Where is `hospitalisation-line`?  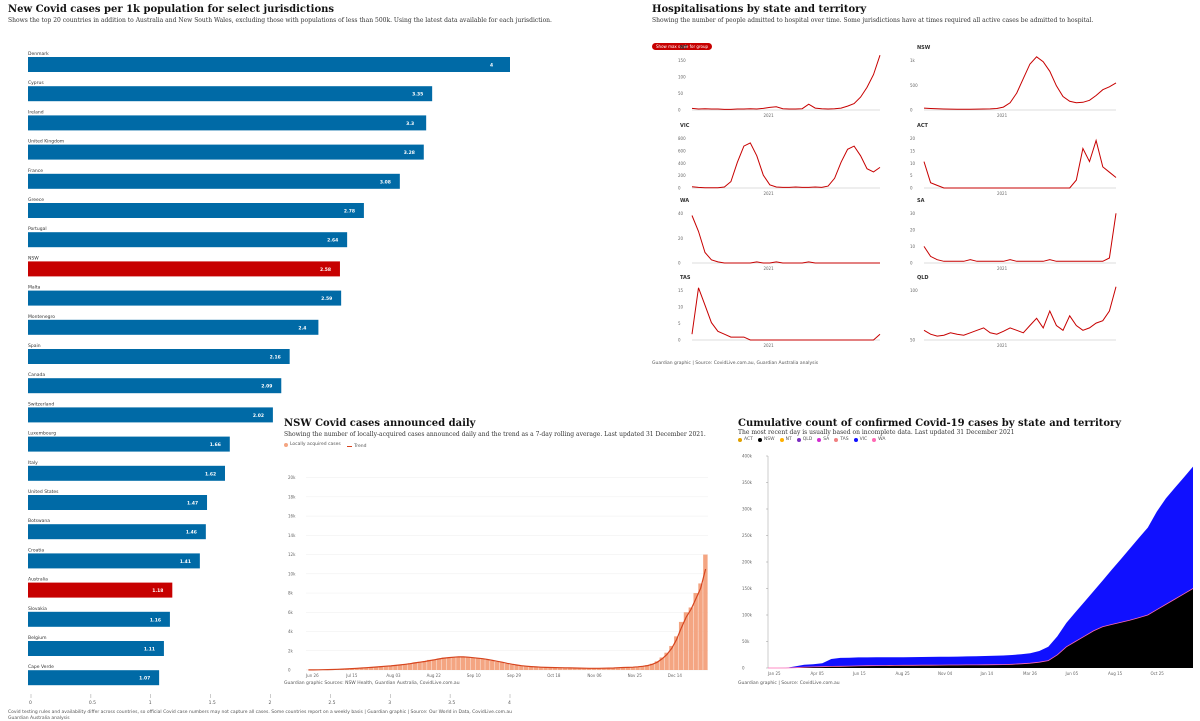 hospitalisation-line is located at coordinates (786, 314).